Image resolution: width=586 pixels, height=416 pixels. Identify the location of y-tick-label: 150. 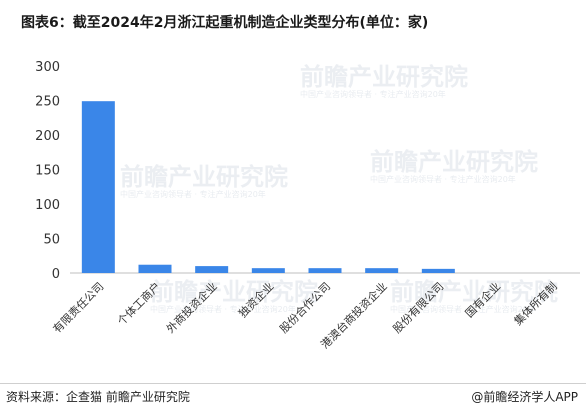
(47, 171).